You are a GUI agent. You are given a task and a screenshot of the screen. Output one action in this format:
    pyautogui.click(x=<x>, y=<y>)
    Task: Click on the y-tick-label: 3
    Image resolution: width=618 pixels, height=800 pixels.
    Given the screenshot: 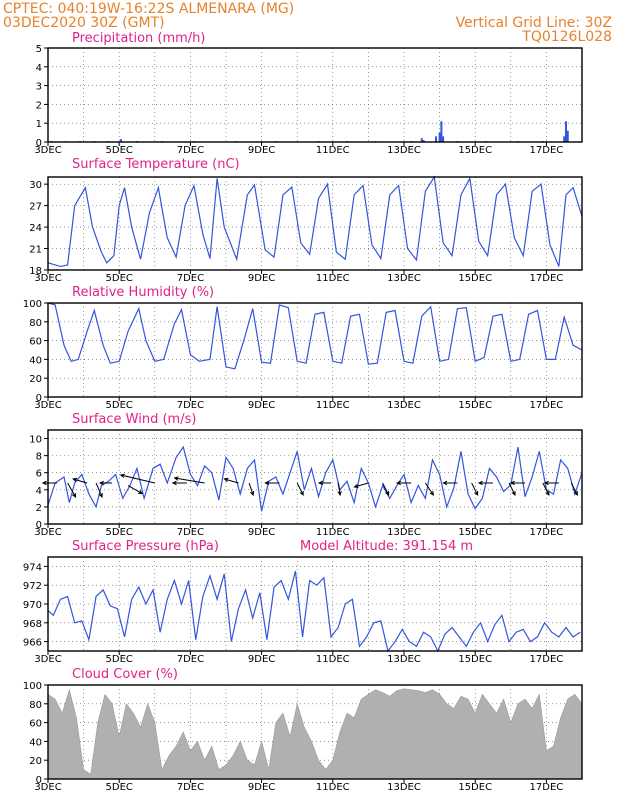 What is the action you would take?
    pyautogui.click(x=39, y=87)
    